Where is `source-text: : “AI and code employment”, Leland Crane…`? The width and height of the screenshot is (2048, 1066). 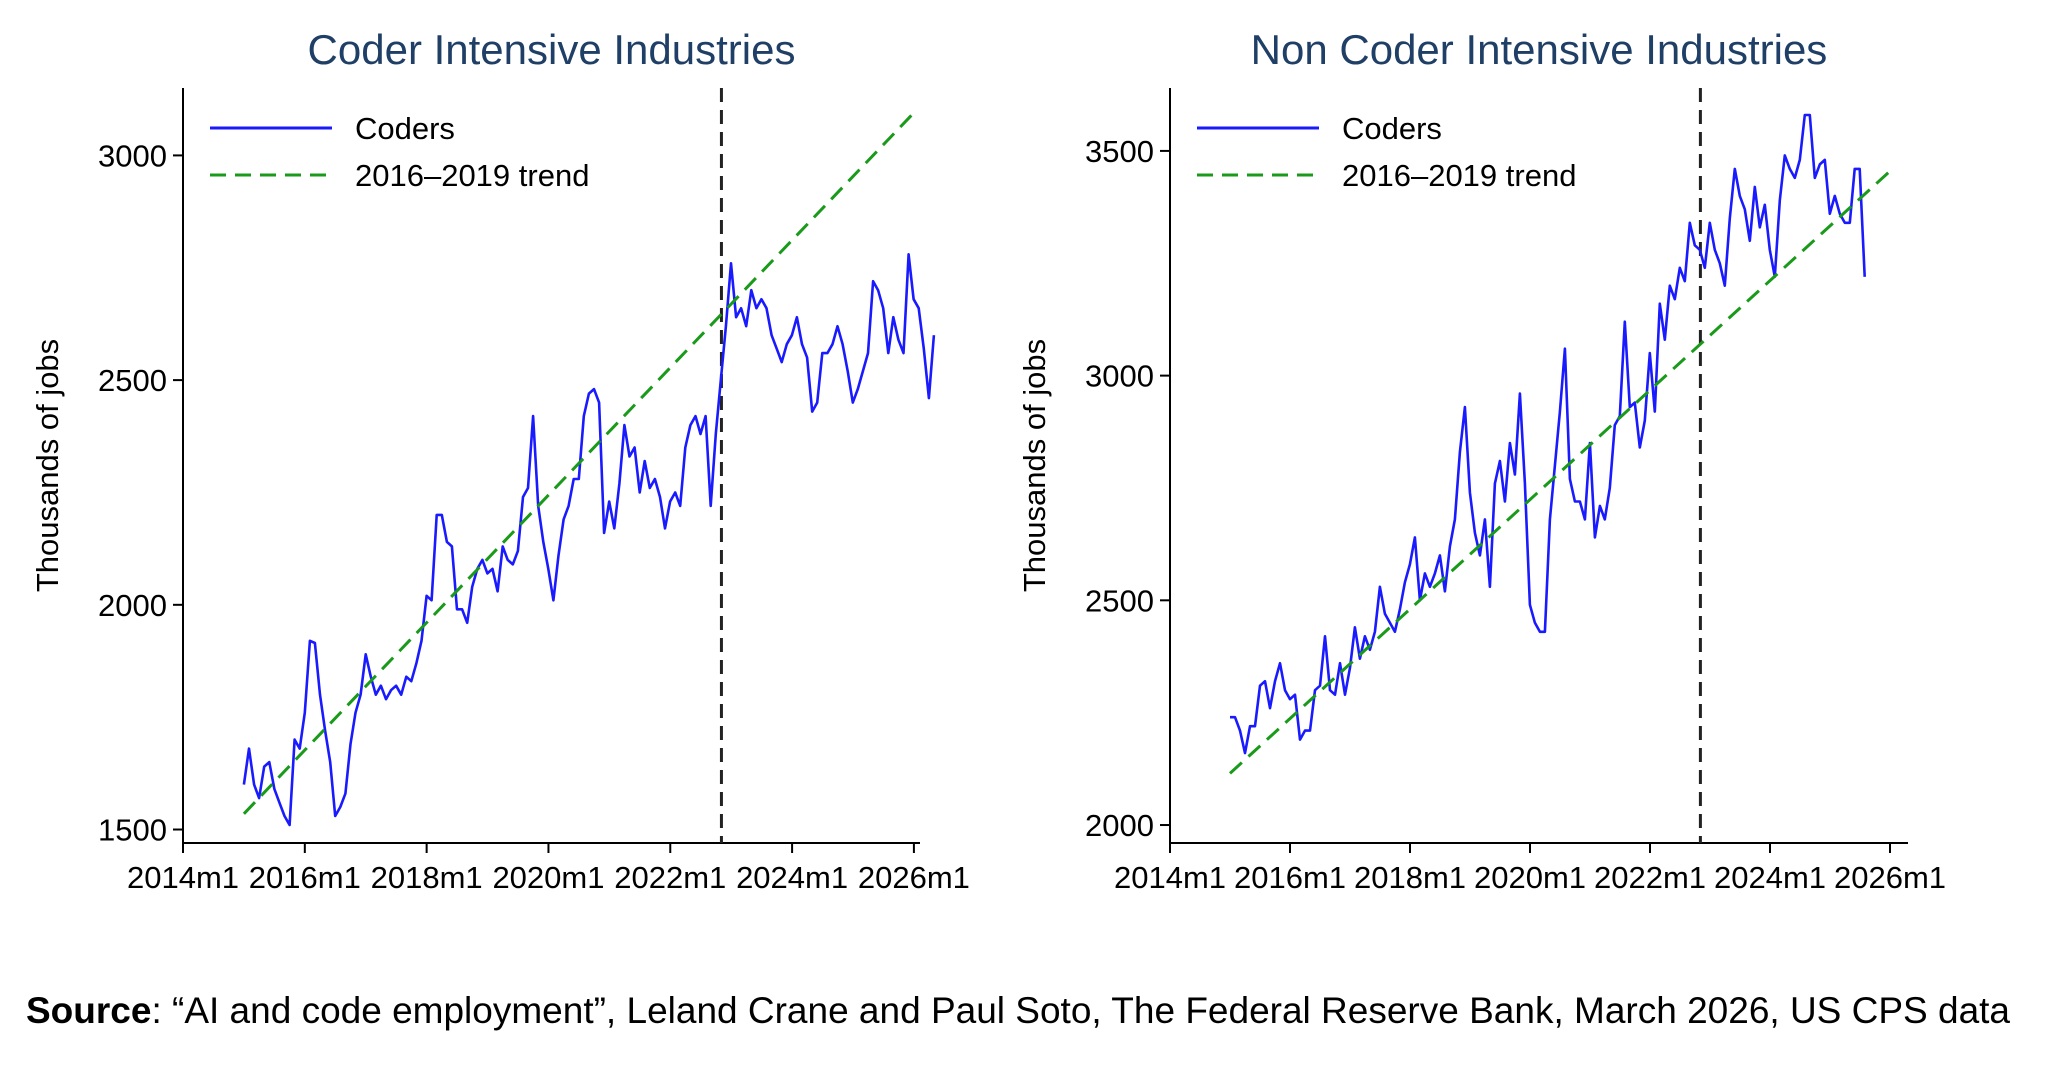 source-text: : “AI and code employment”, Leland Crane… is located at coordinates (1081, 1010).